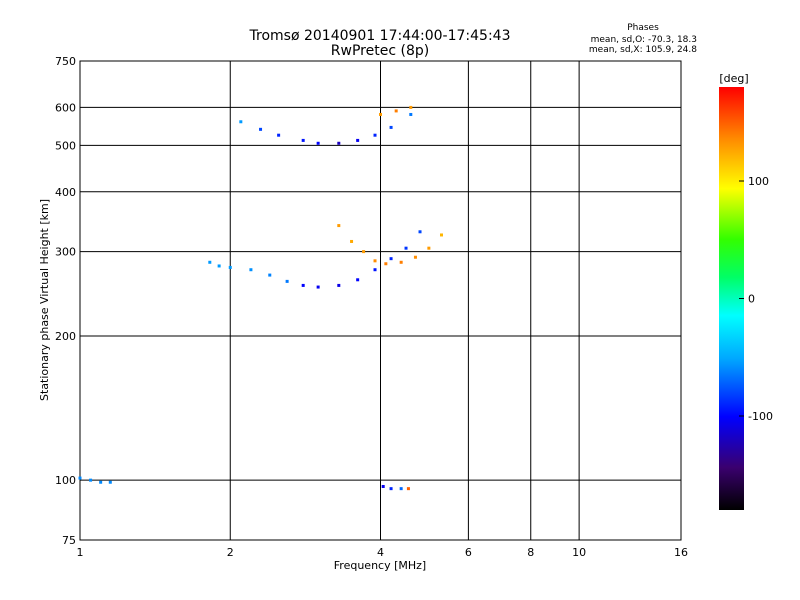 This screenshot has height=600, width=800. What do you see at coordinates (681, 552) in the screenshot?
I see `x-tick-label: 16` at bounding box center [681, 552].